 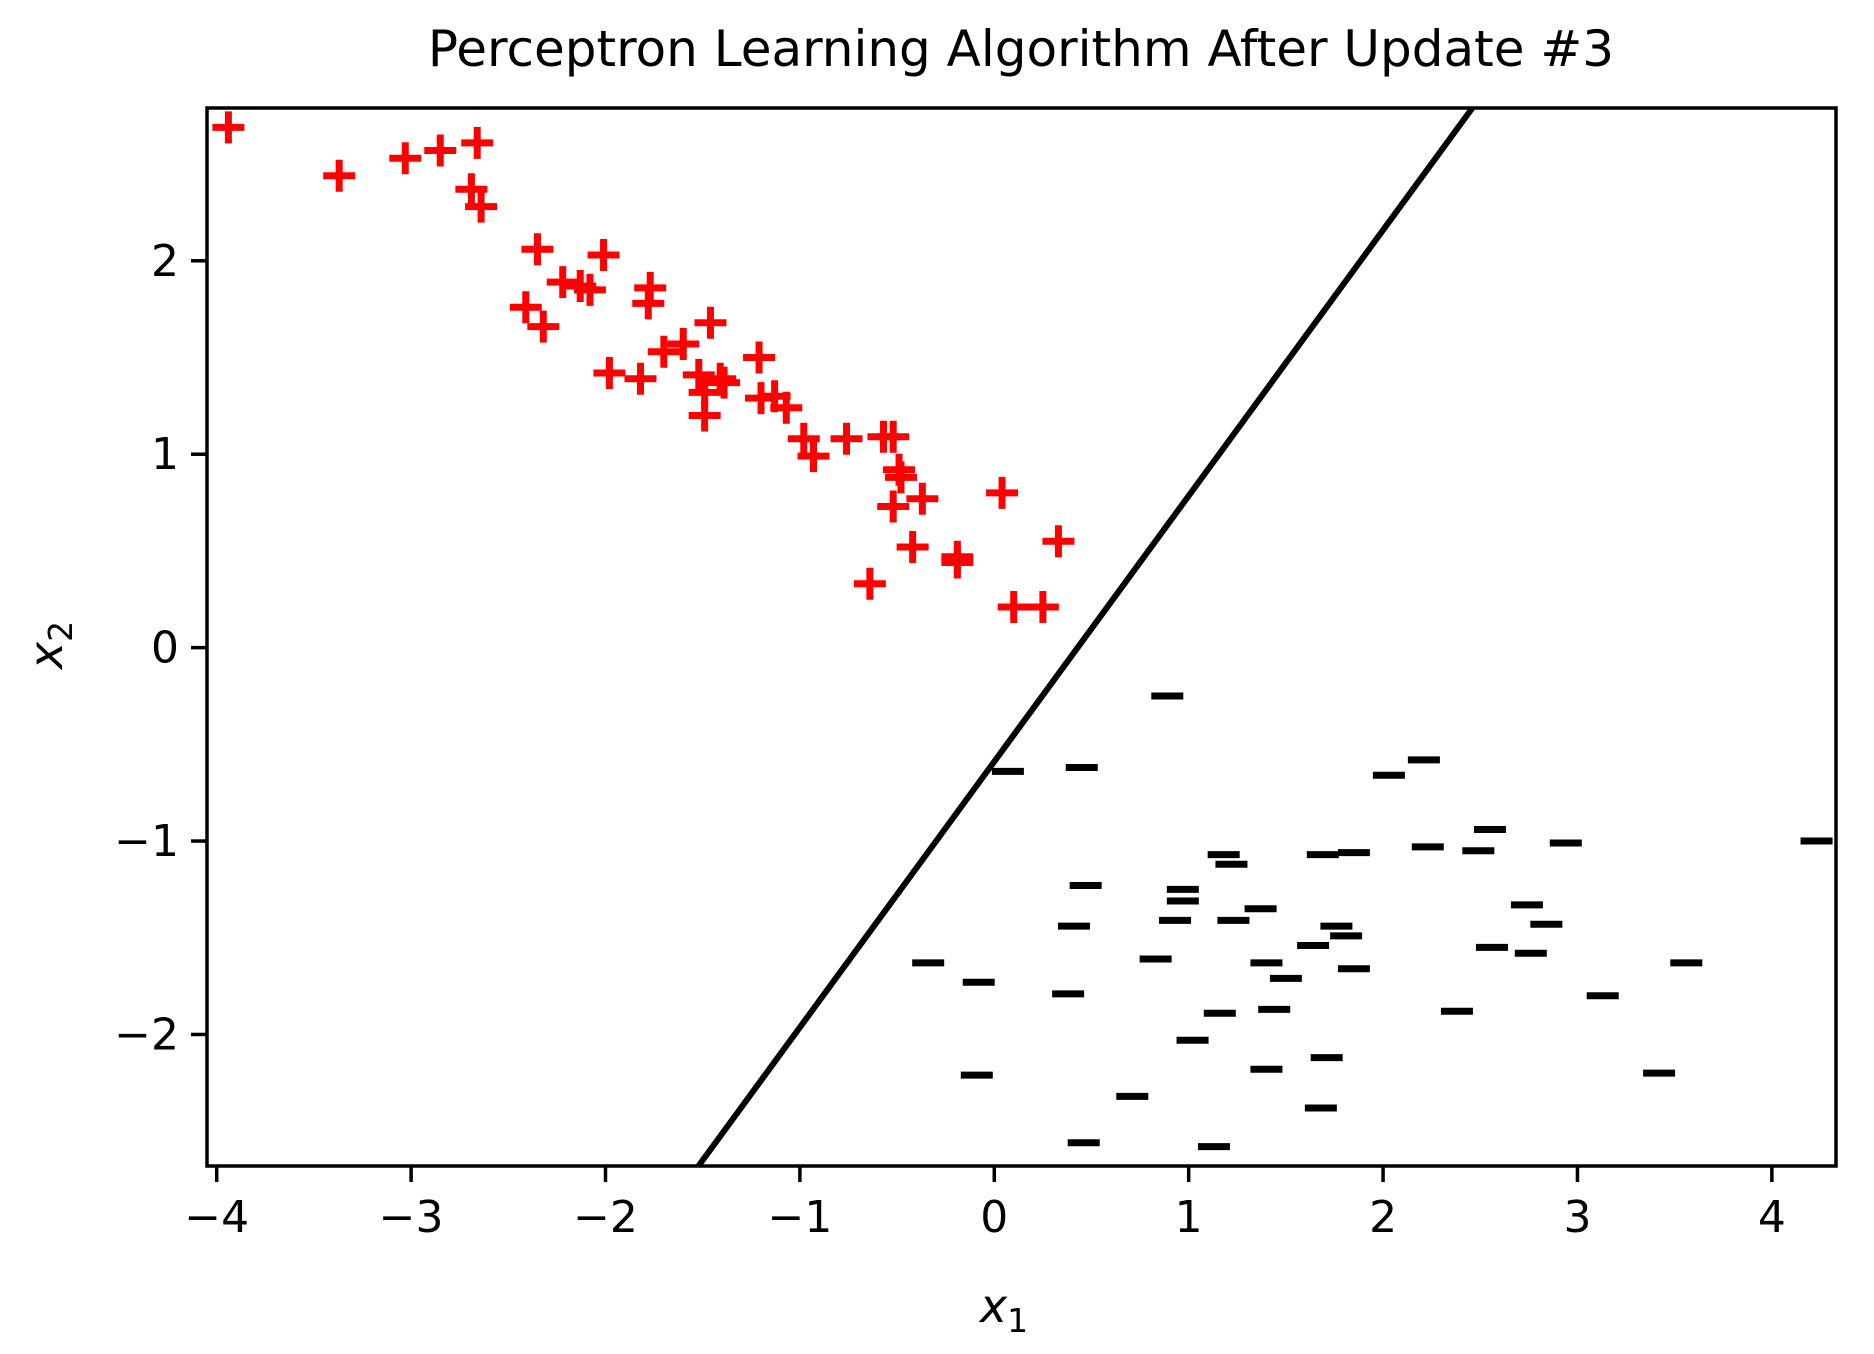 I want to click on x-tick-label: 4, so click(x=1772, y=1217).